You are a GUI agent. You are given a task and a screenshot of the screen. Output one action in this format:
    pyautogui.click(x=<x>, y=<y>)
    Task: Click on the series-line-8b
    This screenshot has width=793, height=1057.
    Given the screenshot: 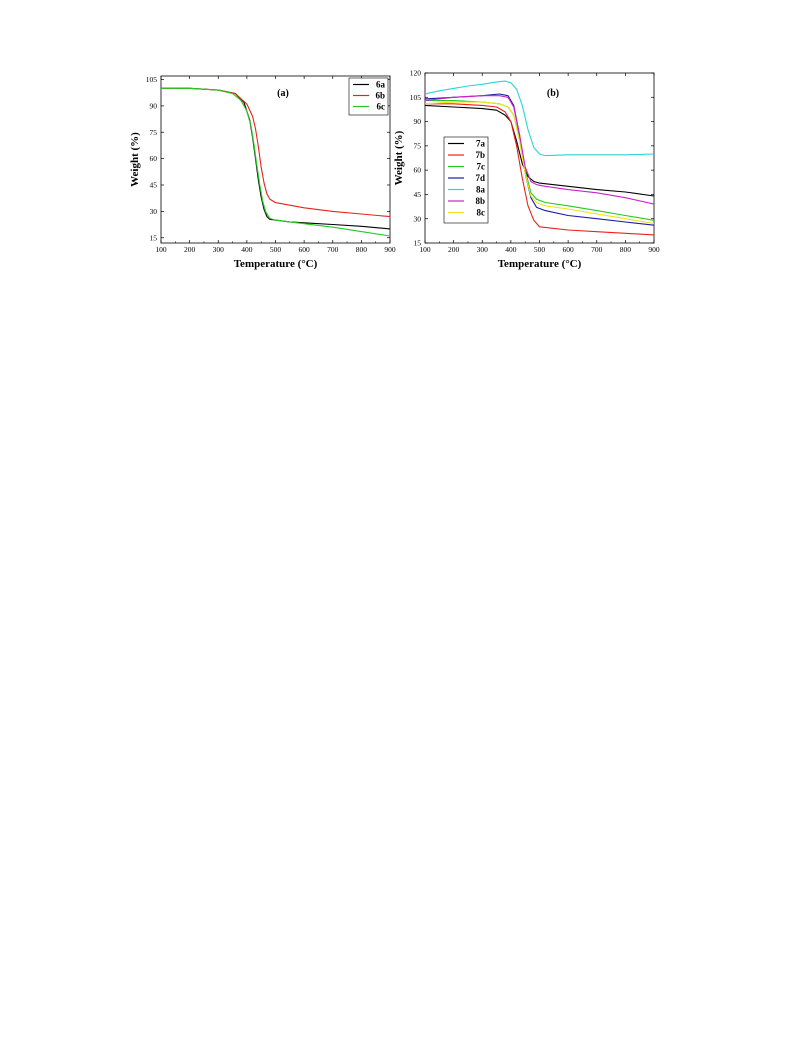 What is the action you would take?
    pyautogui.click(x=539, y=150)
    